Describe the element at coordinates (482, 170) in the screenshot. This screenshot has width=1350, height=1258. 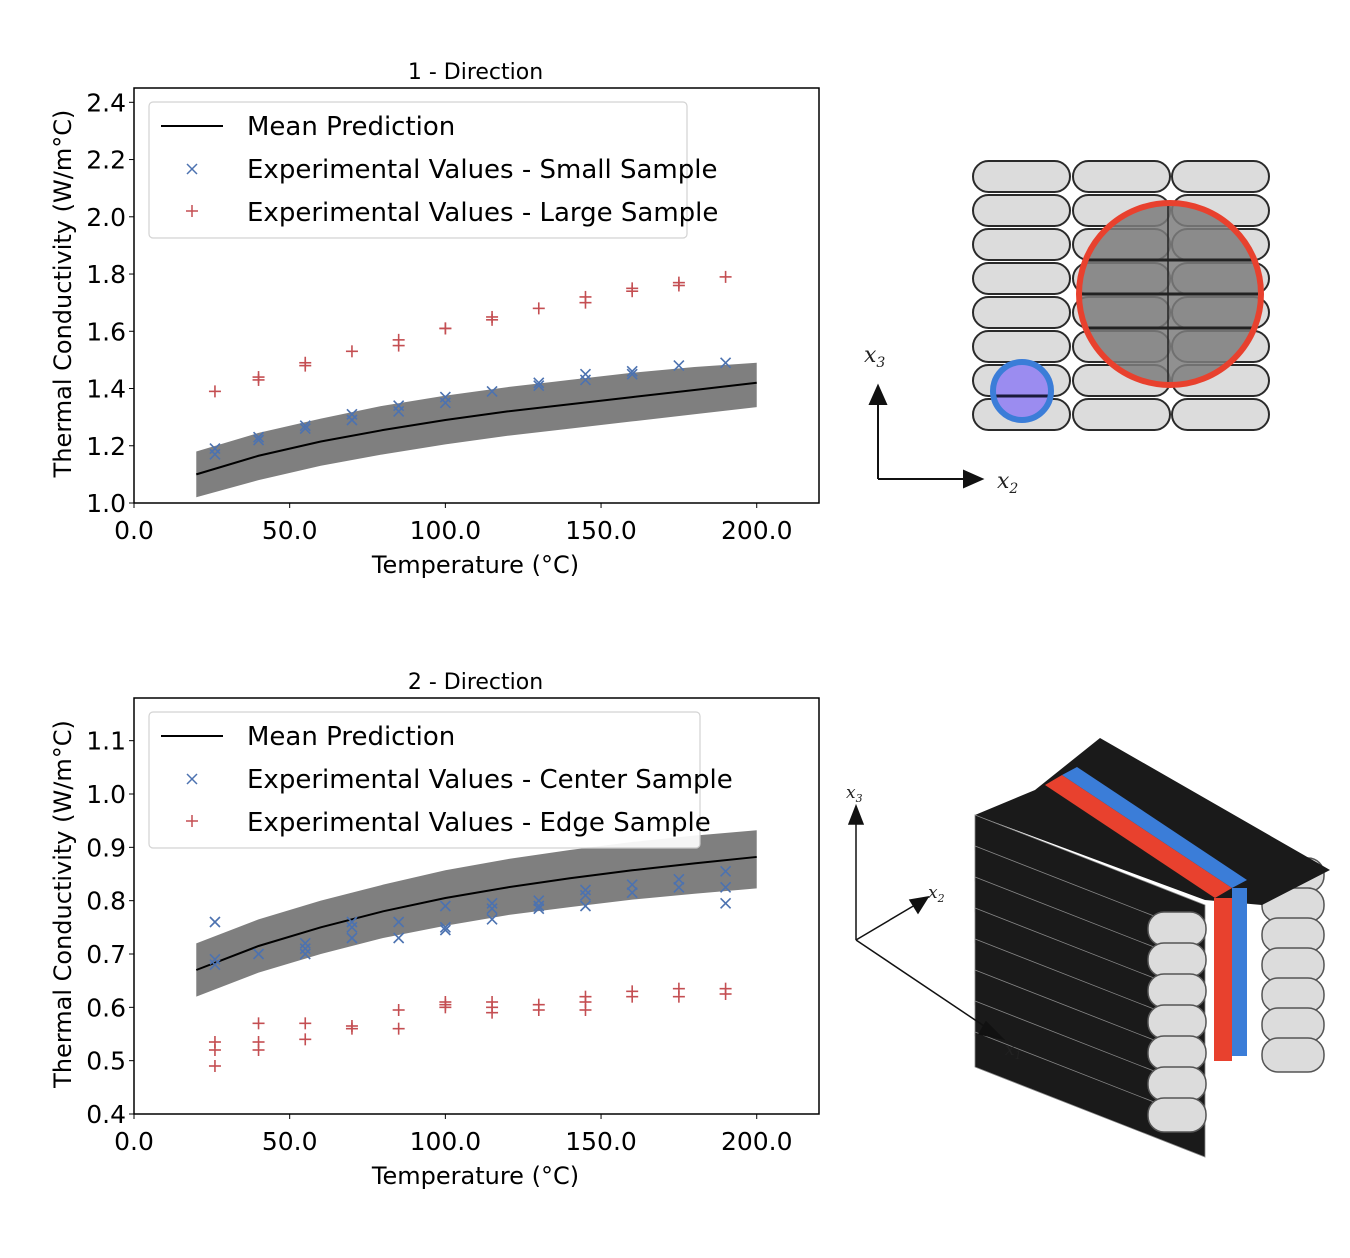
I see `legend-label-series-1: Experimental Values - Small Sample` at that location.